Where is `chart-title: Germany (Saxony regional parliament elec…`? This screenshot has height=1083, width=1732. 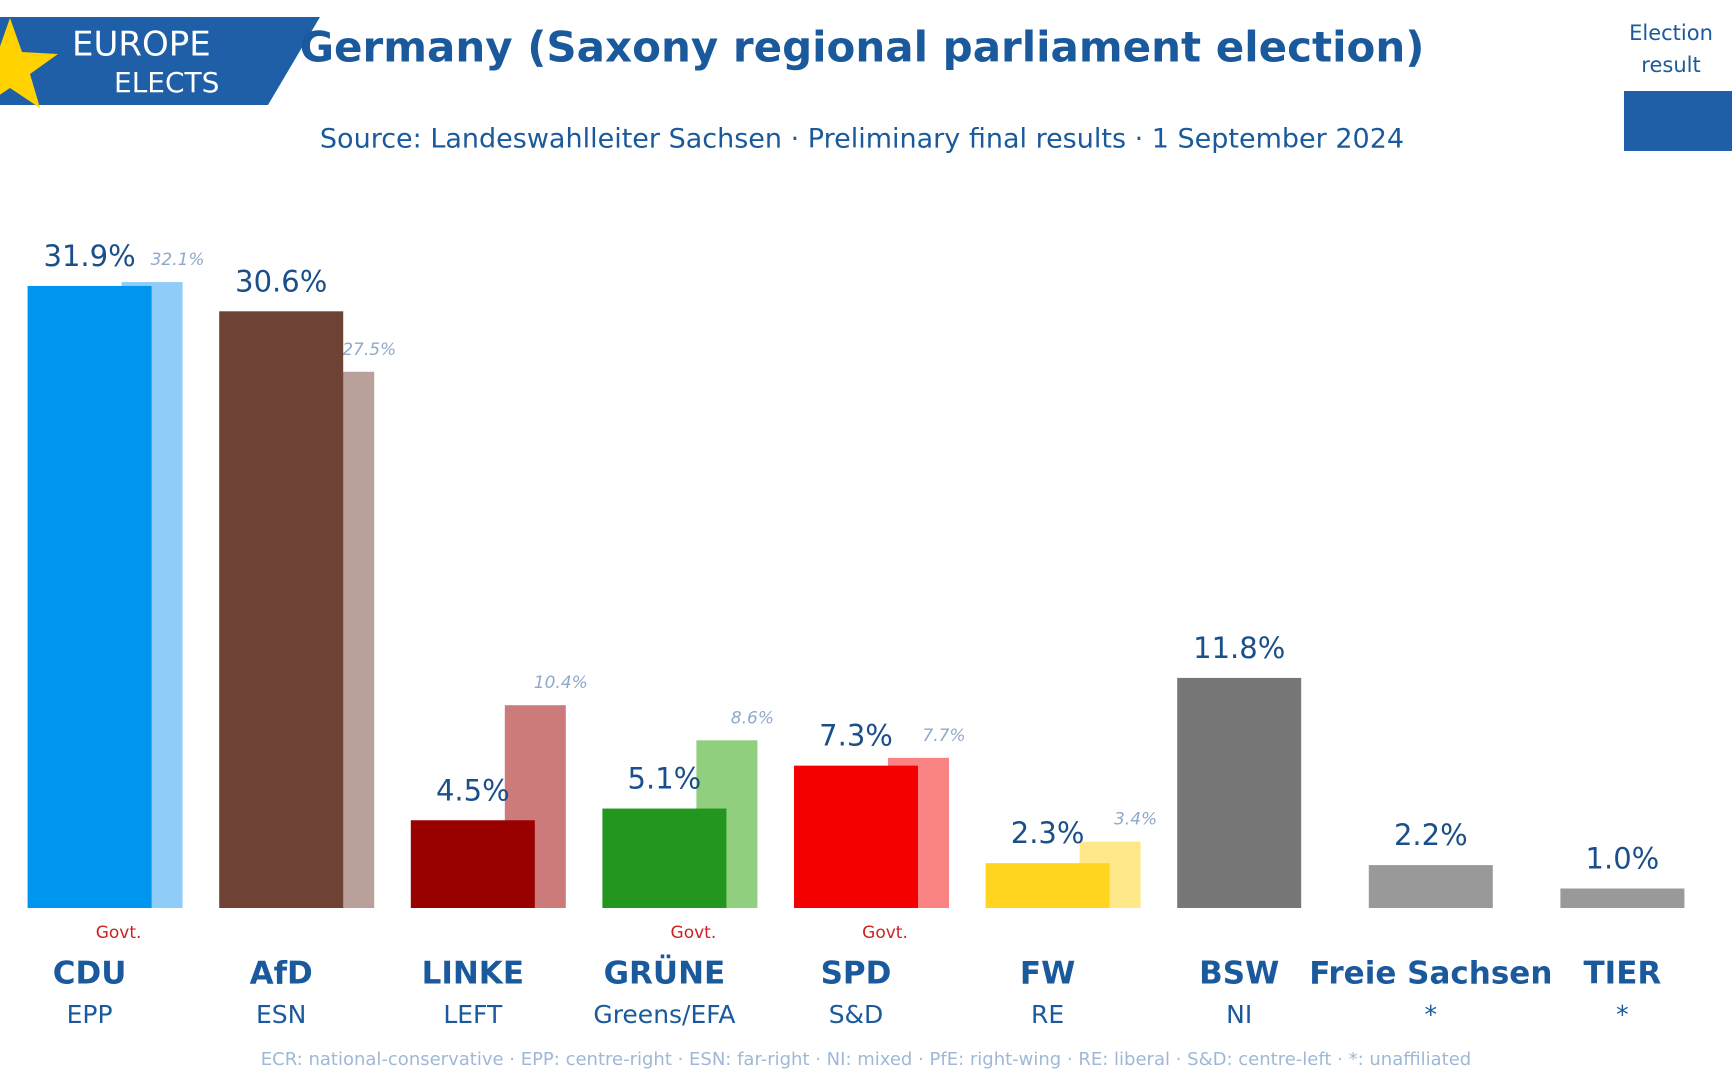 chart-title: Germany (Saxony regional parliament elec… is located at coordinates (862, 47).